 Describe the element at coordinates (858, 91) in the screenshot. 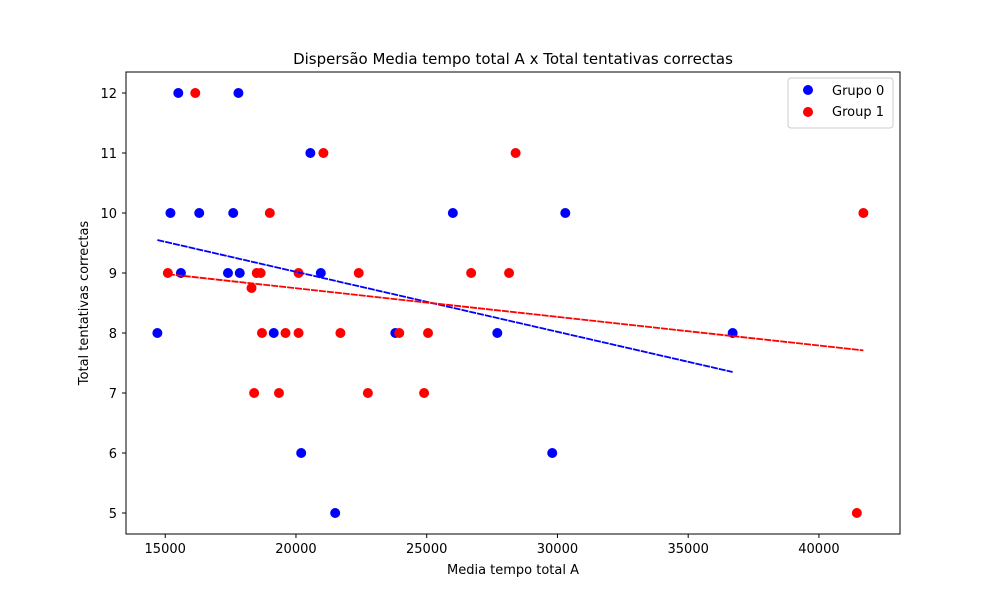

I see `legend-label-grupo-0: Grupo 0` at that location.